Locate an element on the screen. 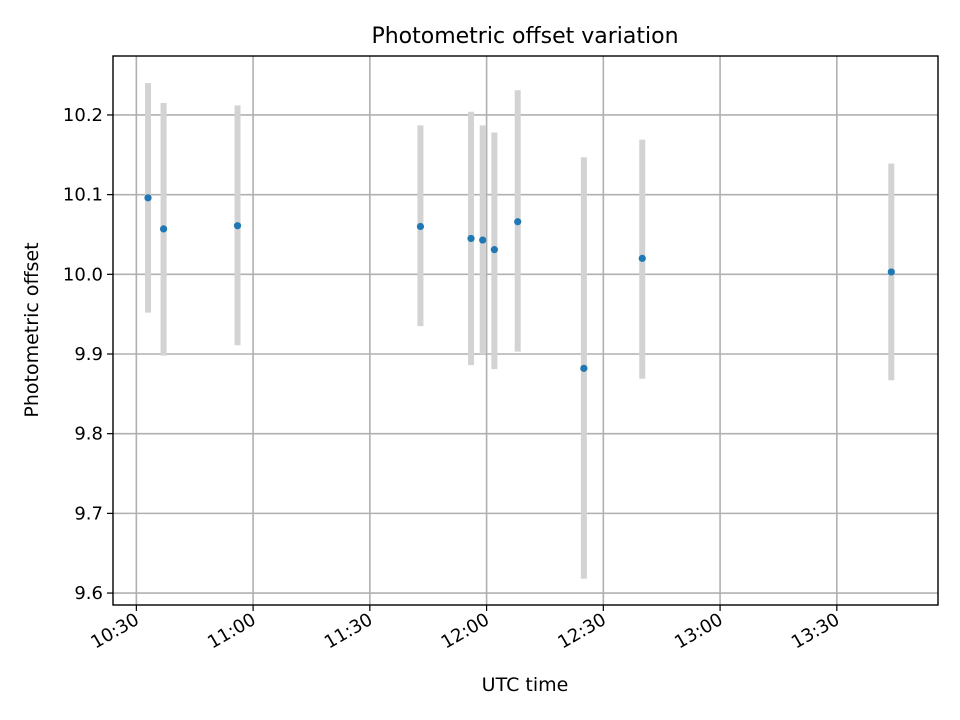  chart-title: Photometric offset variation is located at coordinates (524, 36).